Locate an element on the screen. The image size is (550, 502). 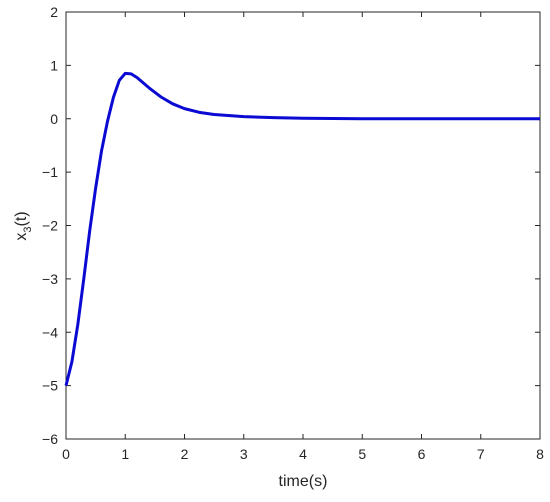
y-tick-label: 1 is located at coordinates (54, 65).